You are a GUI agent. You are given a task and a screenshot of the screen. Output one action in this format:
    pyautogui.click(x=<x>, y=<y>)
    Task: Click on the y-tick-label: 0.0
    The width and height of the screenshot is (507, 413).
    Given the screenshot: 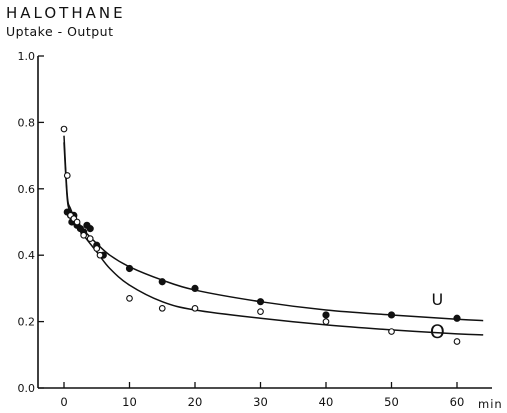 What is the action you would take?
    pyautogui.click(x=27, y=388)
    